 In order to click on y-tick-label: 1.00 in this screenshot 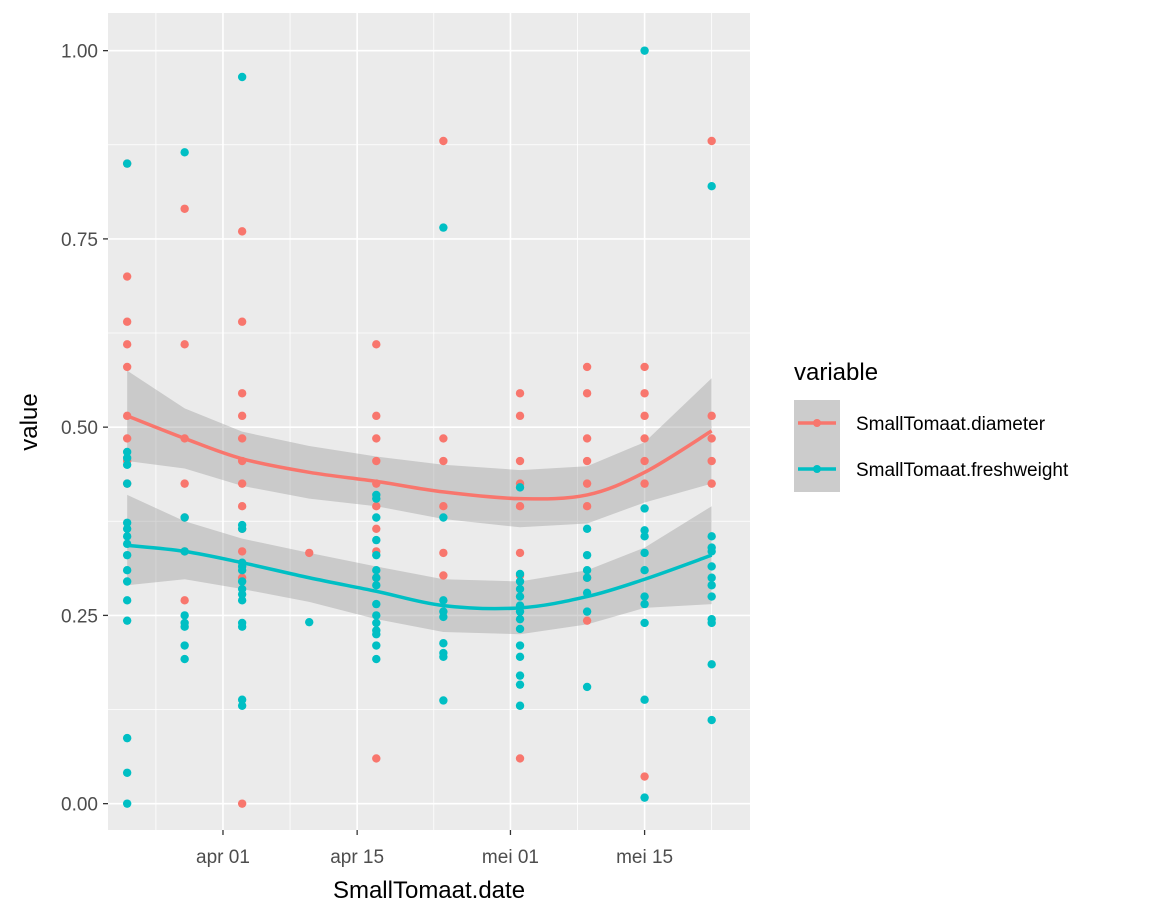, I will do `click(79, 52)`.